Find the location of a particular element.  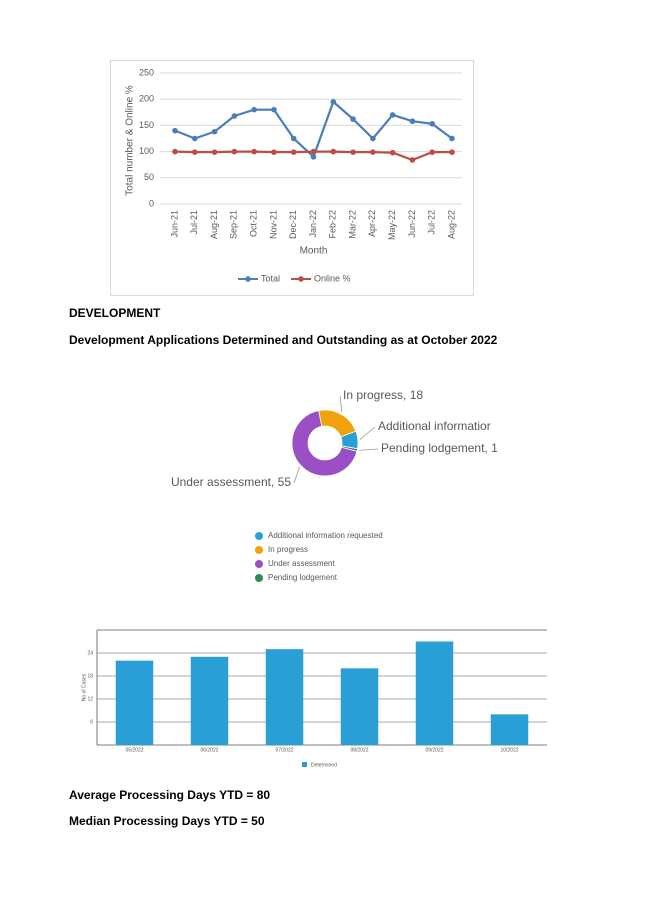

legend-label: In progress is located at coordinates (288, 549).